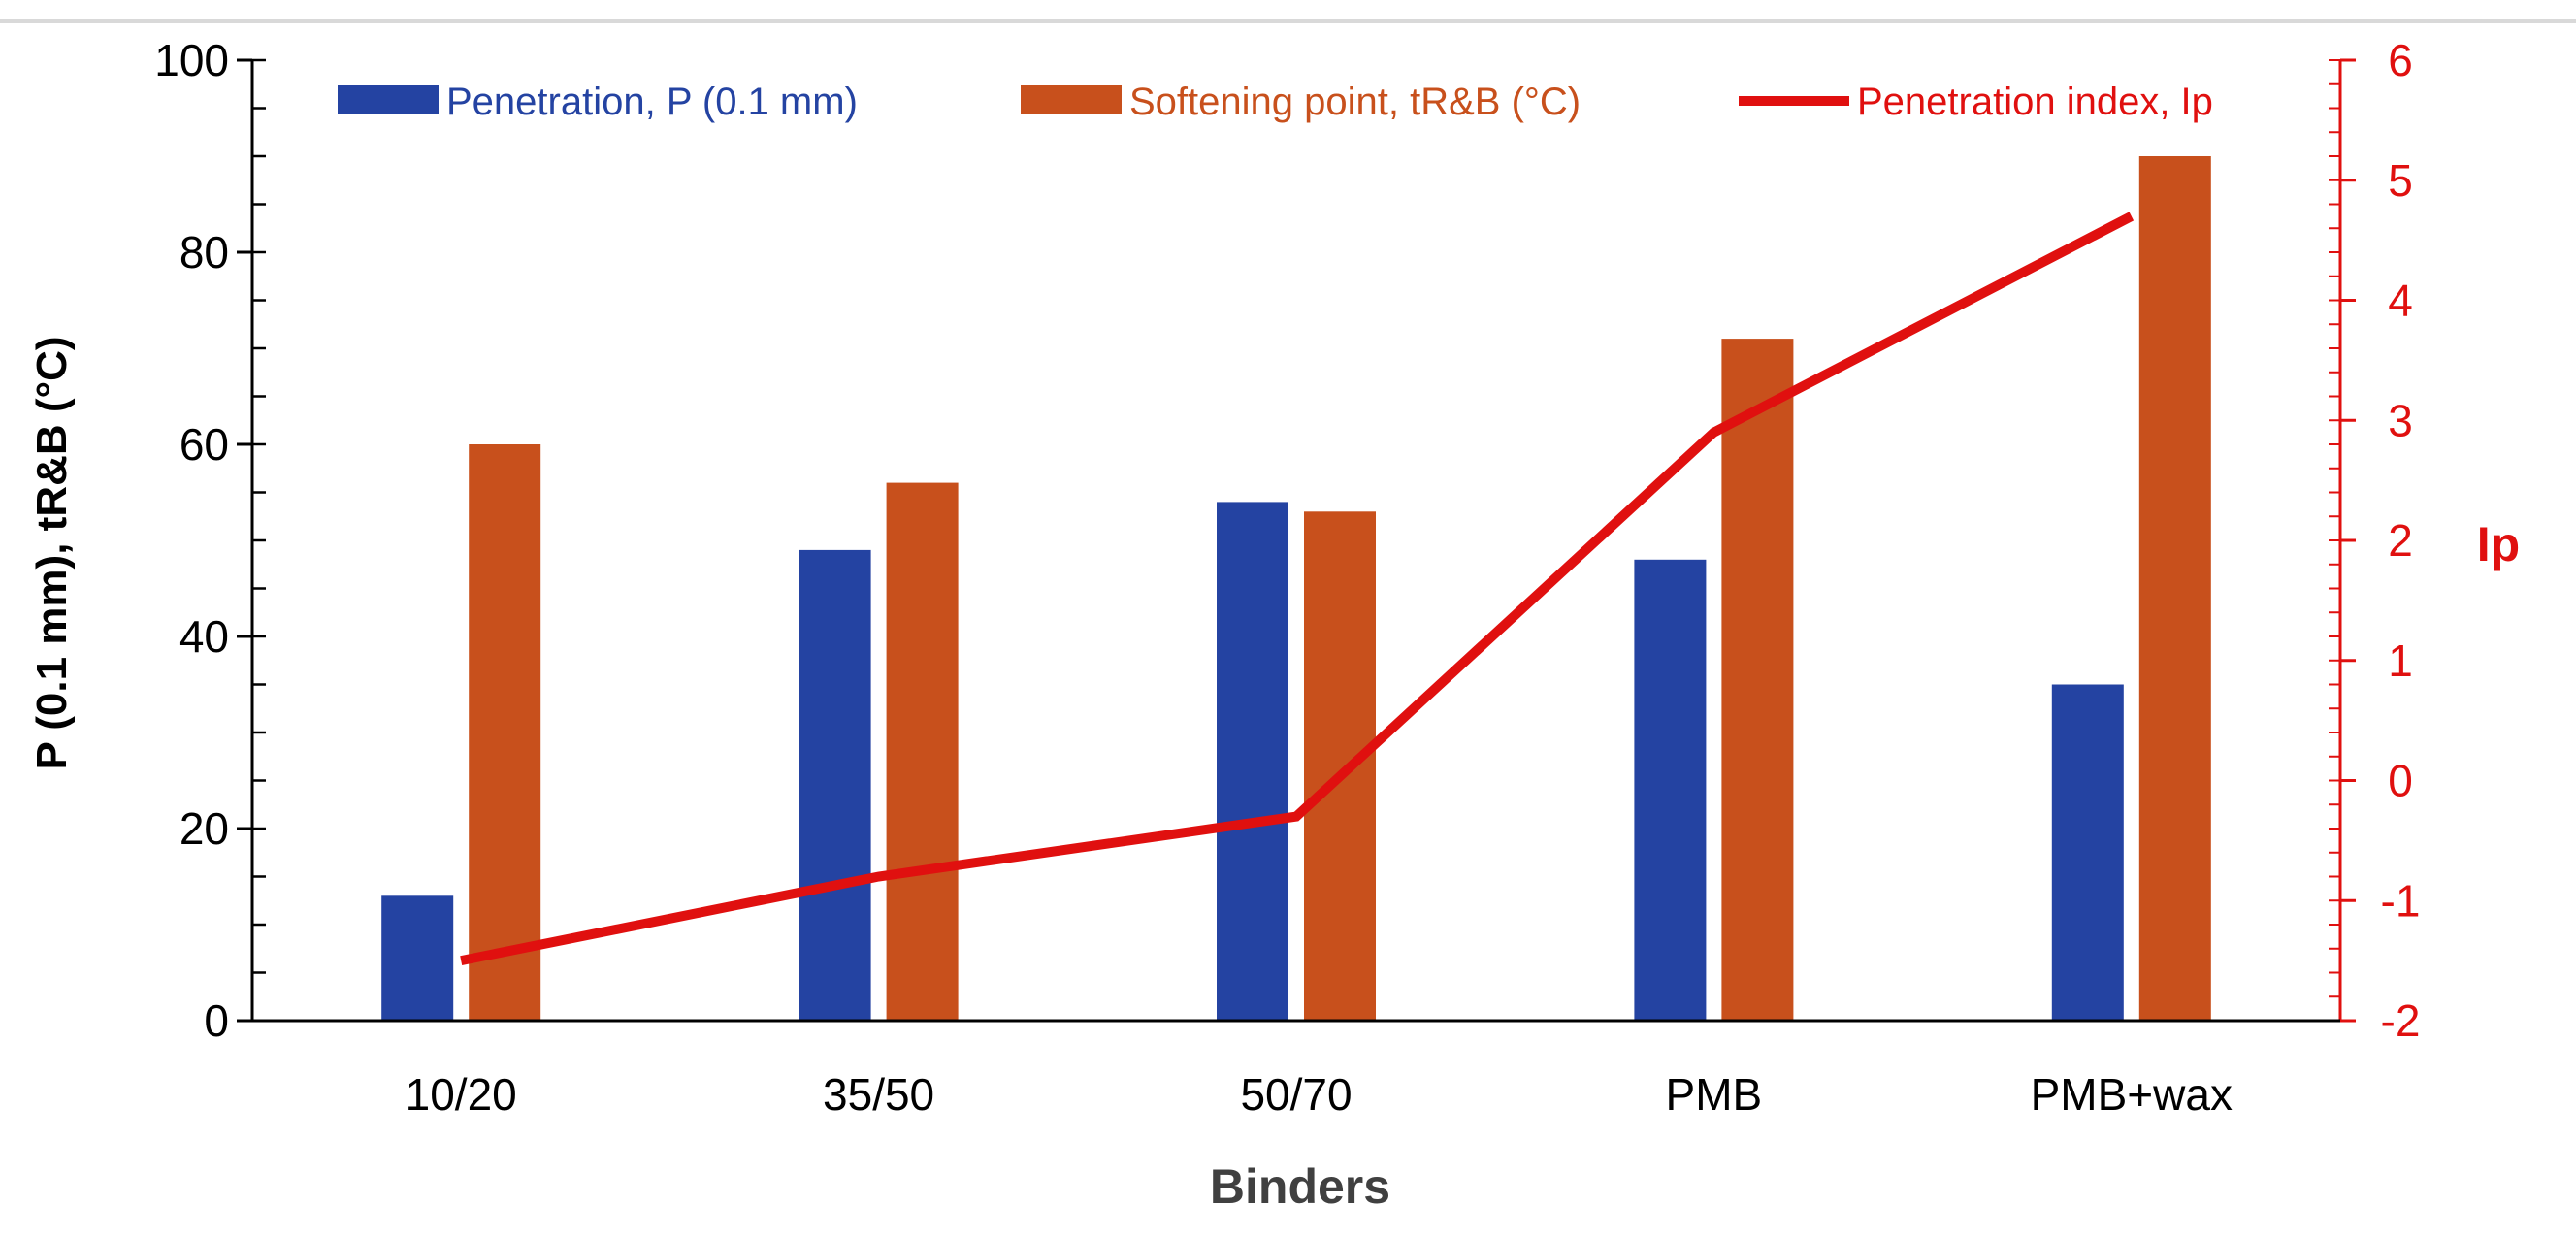 The width and height of the screenshot is (2576, 1237). Describe the element at coordinates (461, 1094) in the screenshot. I see `x-tick-label: 10/20` at that location.